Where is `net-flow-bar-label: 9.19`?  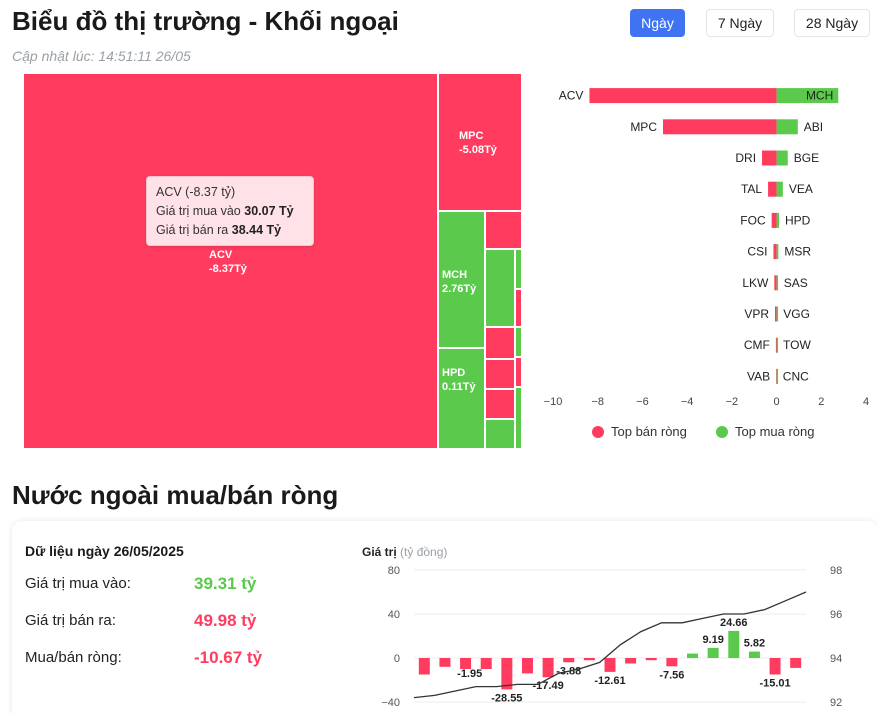 net-flow-bar-label: 9.19 is located at coordinates (712, 640).